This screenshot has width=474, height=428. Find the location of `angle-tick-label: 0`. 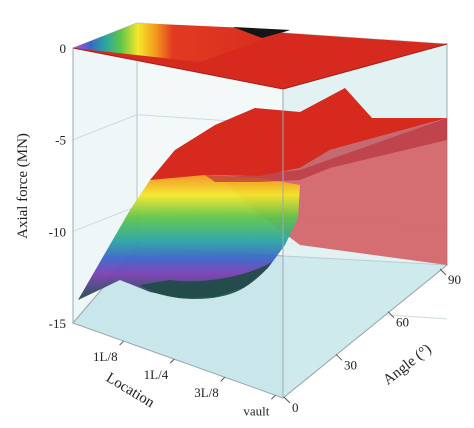

angle-tick-label: 0 is located at coordinates (295, 407).